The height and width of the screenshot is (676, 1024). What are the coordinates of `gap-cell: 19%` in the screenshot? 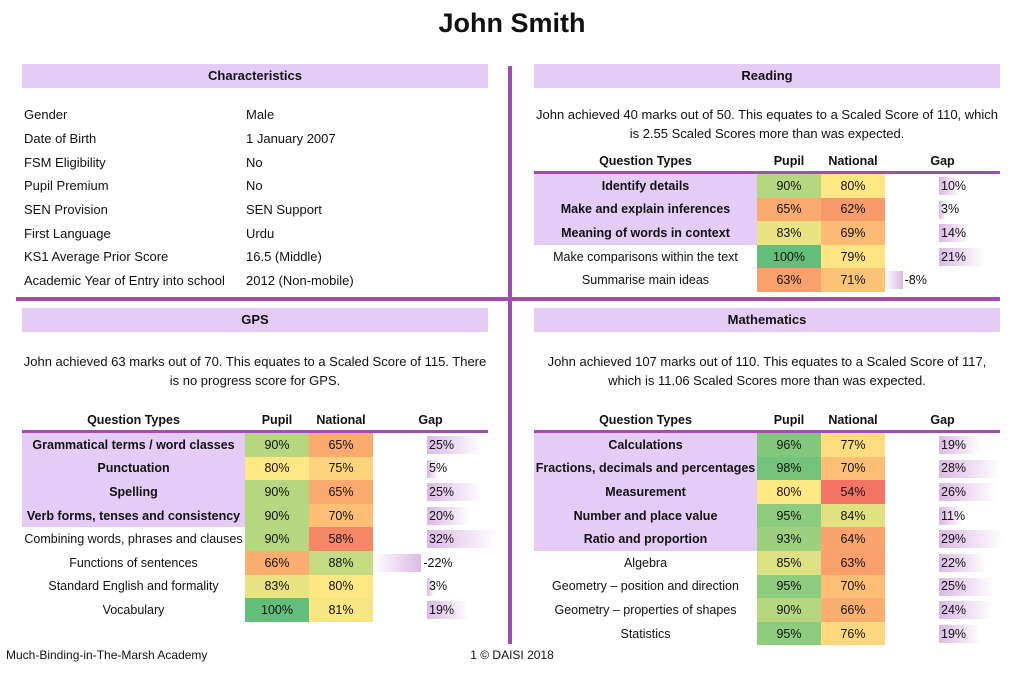 It's located at (942, 444).